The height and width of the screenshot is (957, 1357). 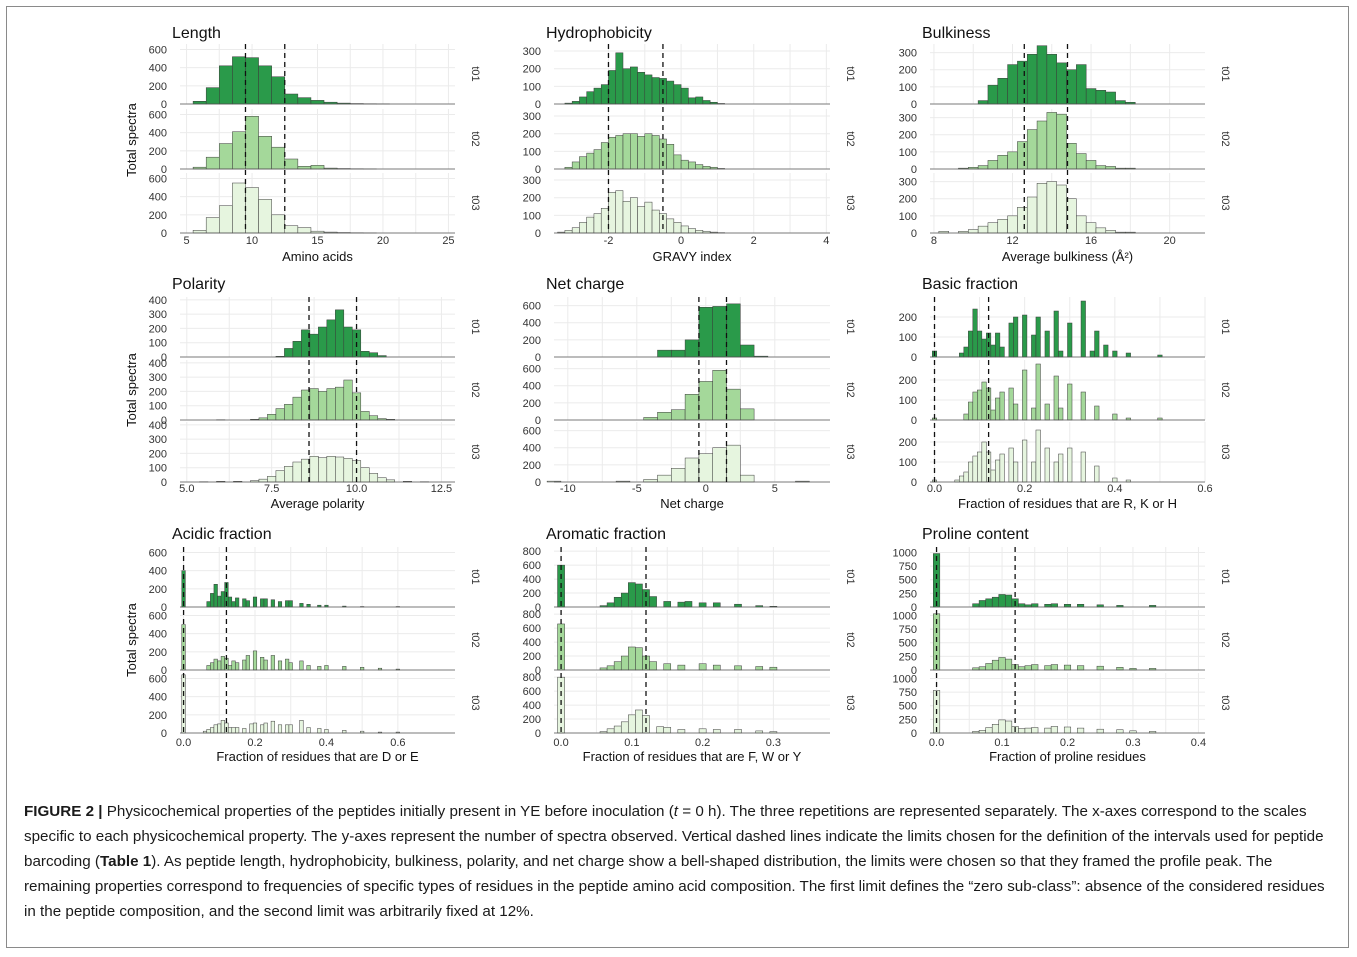 I want to click on caption-t-variable: t, so click(x=676, y=811).